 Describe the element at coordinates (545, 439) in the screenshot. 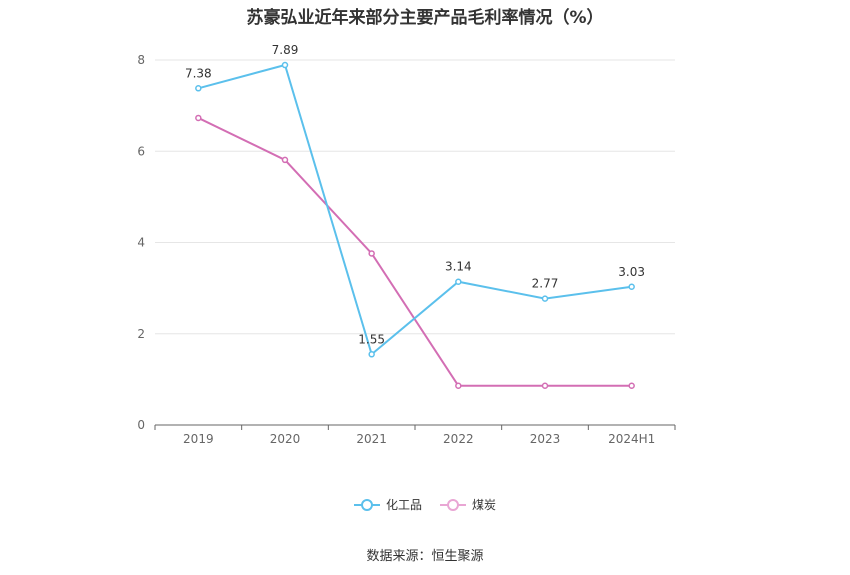

I see `x-tick-label: 2023` at that location.